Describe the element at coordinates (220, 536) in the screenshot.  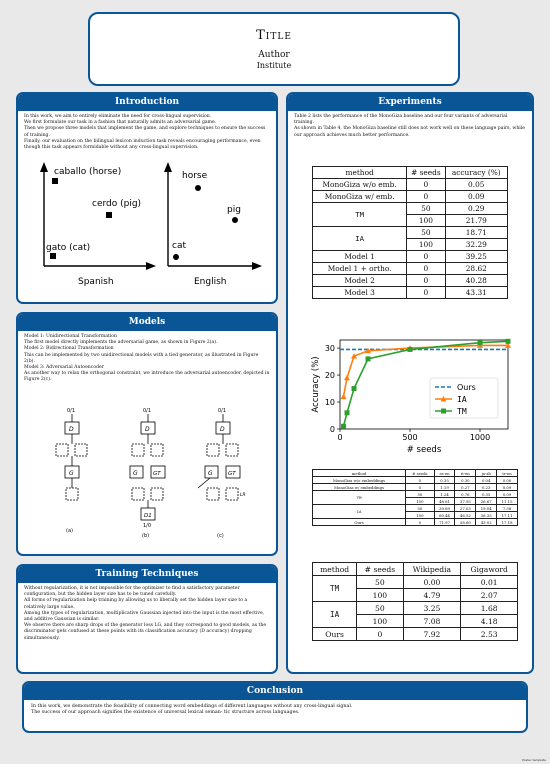
I see `svg-text: (c)` at that location.